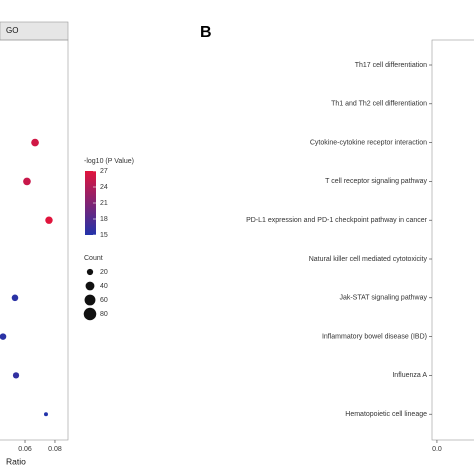 The height and width of the screenshot is (474, 474). Describe the element at coordinates (93, 258) in the screenshot. I see `legend-title: Count` at that location.